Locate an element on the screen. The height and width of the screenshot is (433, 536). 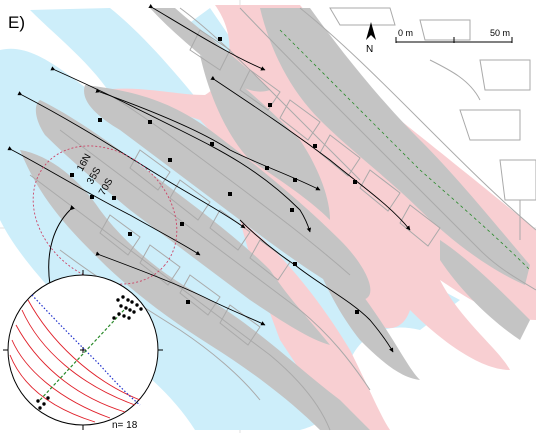
great-circles is located at coordinates (75, 361).